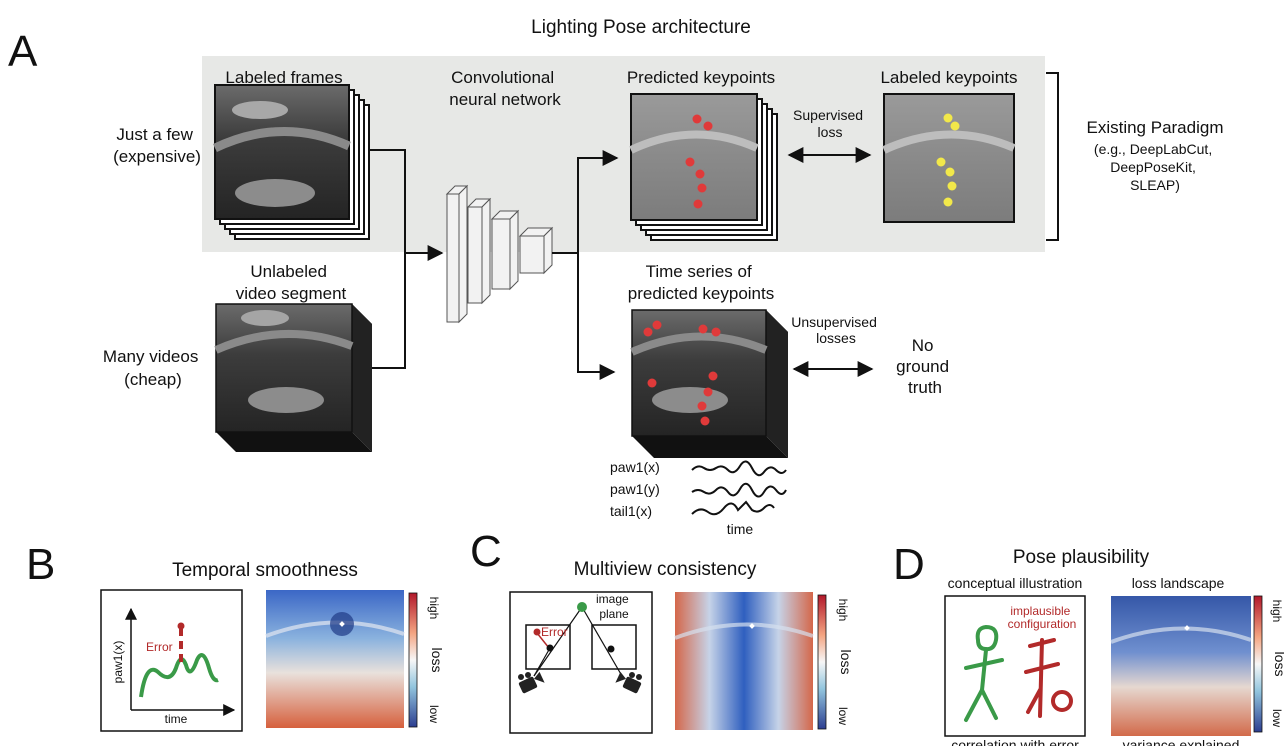 The height and width of the screenshot is (746, 1284). What do you see at coordinates (701, 282) in the screenshot?
I see `time-series-label: Time series of predicted keypoints` at bounding box center [701, 282].